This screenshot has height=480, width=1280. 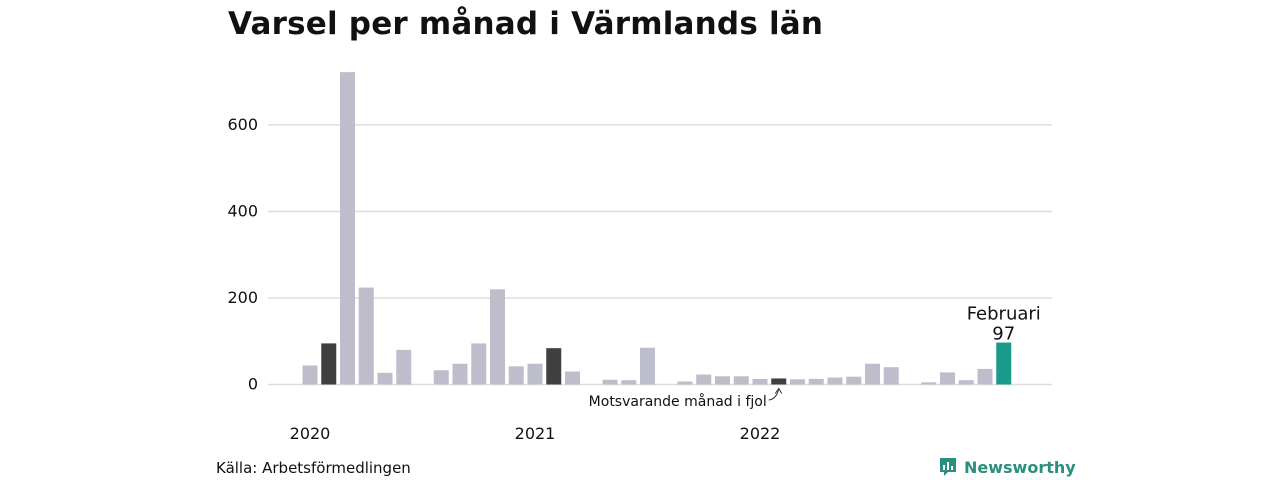 What do you see at coordinates (242, 297) in the screenshot?
I see `y-tick-label: 200` at bounding box center [242, 297].